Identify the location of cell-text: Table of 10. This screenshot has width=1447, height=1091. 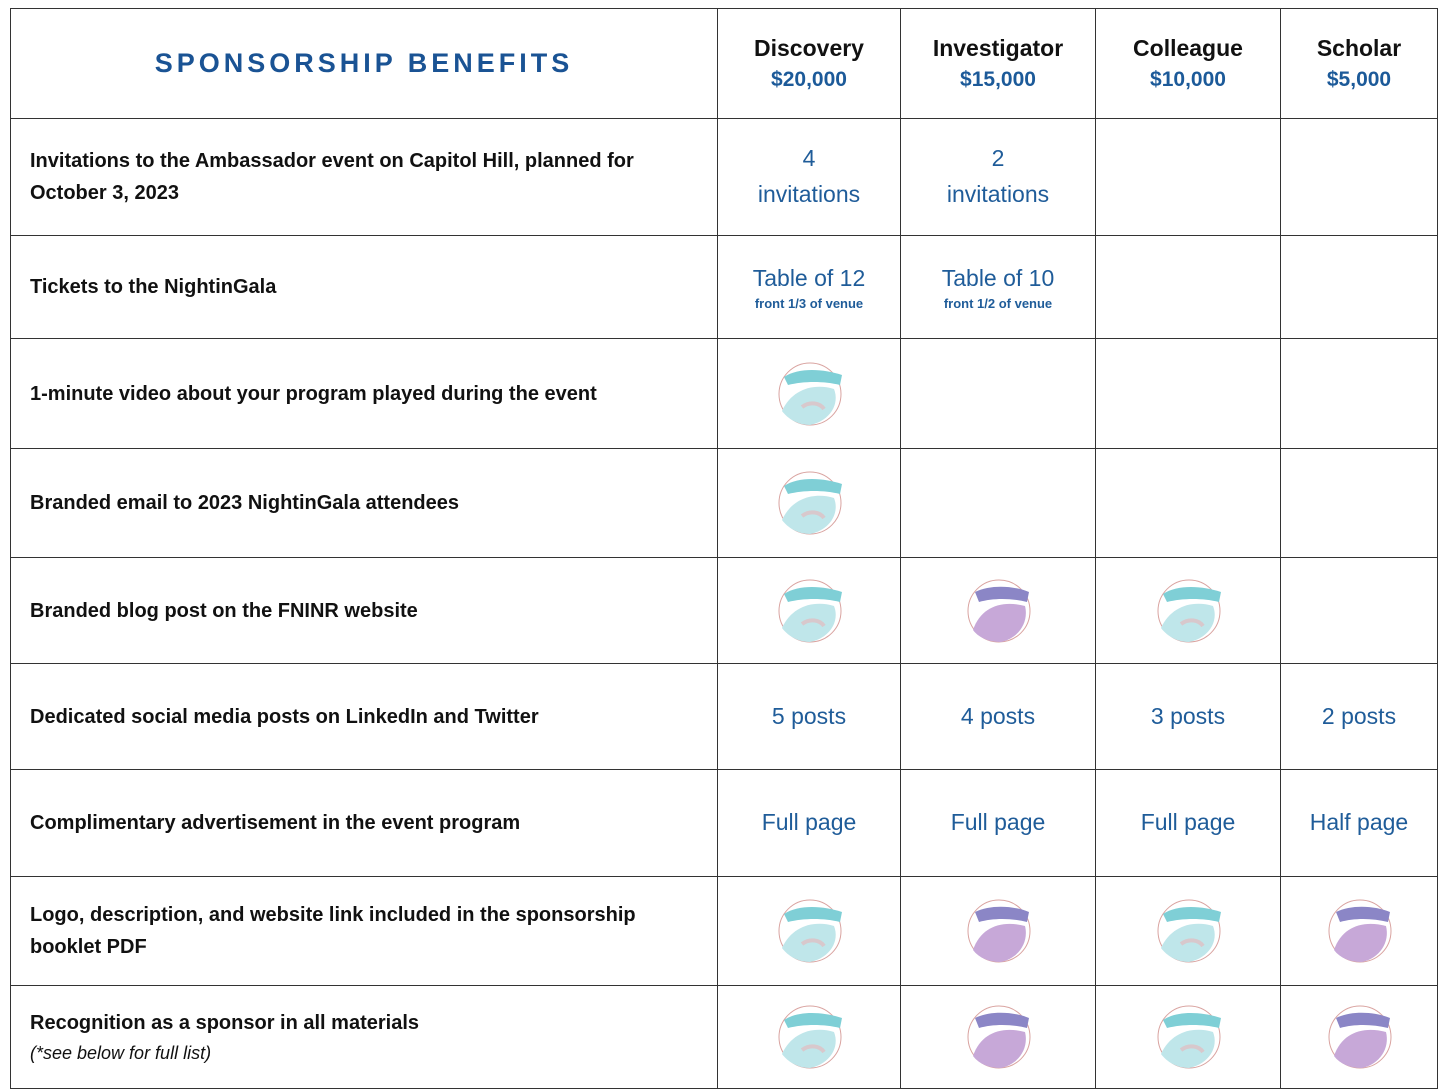
(998, 277).